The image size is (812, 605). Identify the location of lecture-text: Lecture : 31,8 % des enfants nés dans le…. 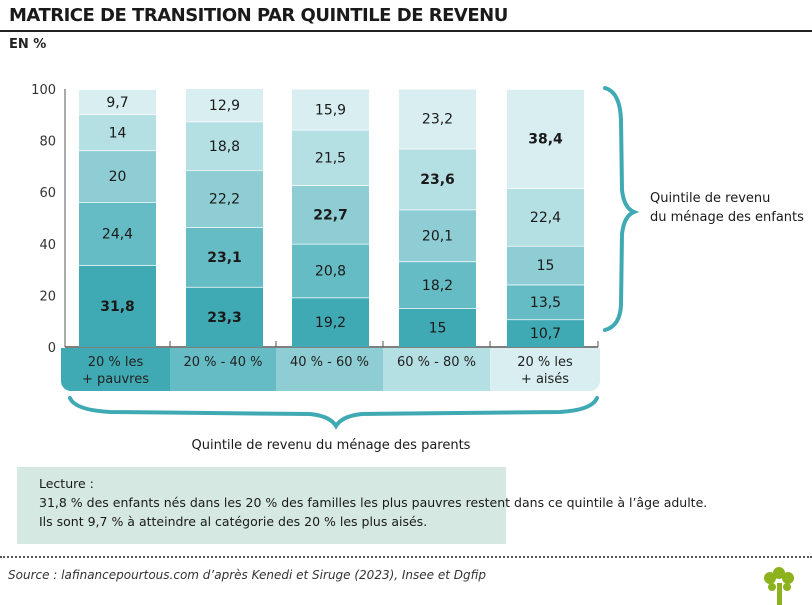
(373, 502).